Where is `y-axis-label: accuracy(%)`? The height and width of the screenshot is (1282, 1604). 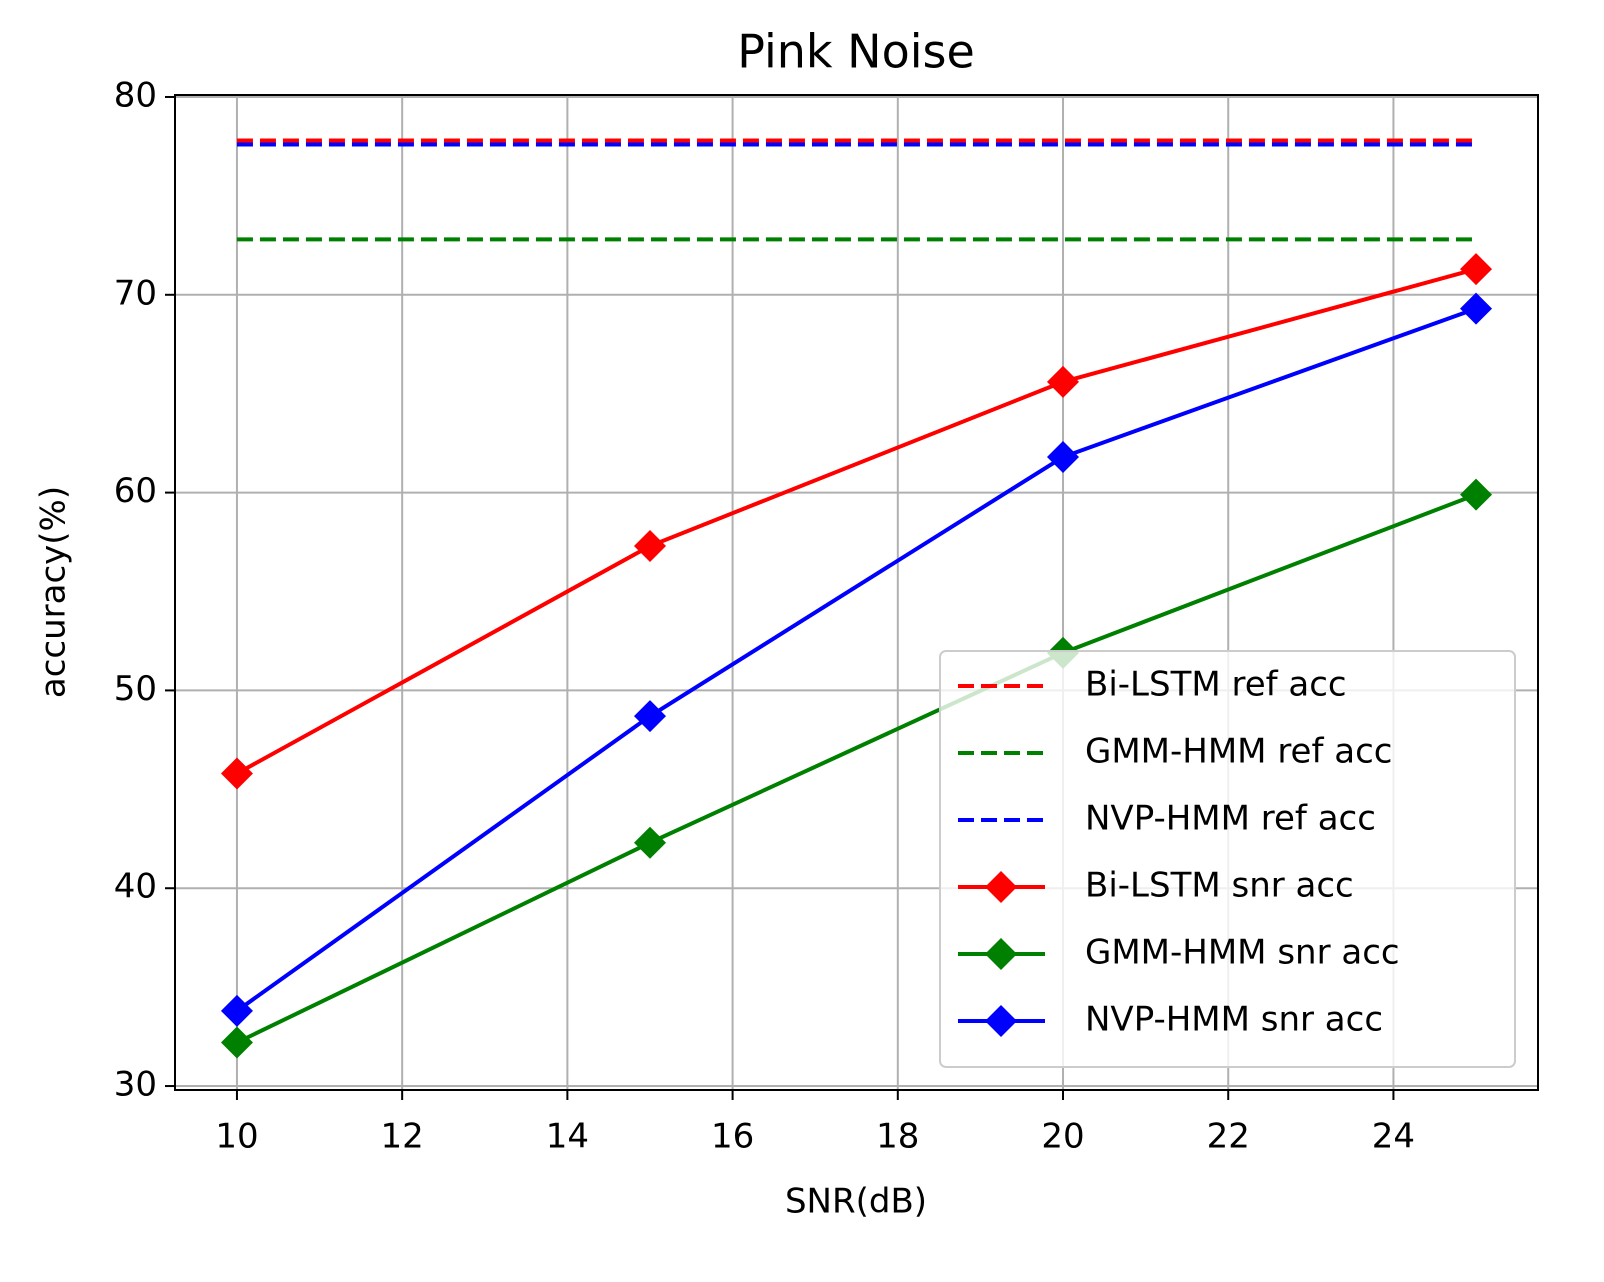
y-axis-label: accuracy(%) is located at coordinates (54, 592).